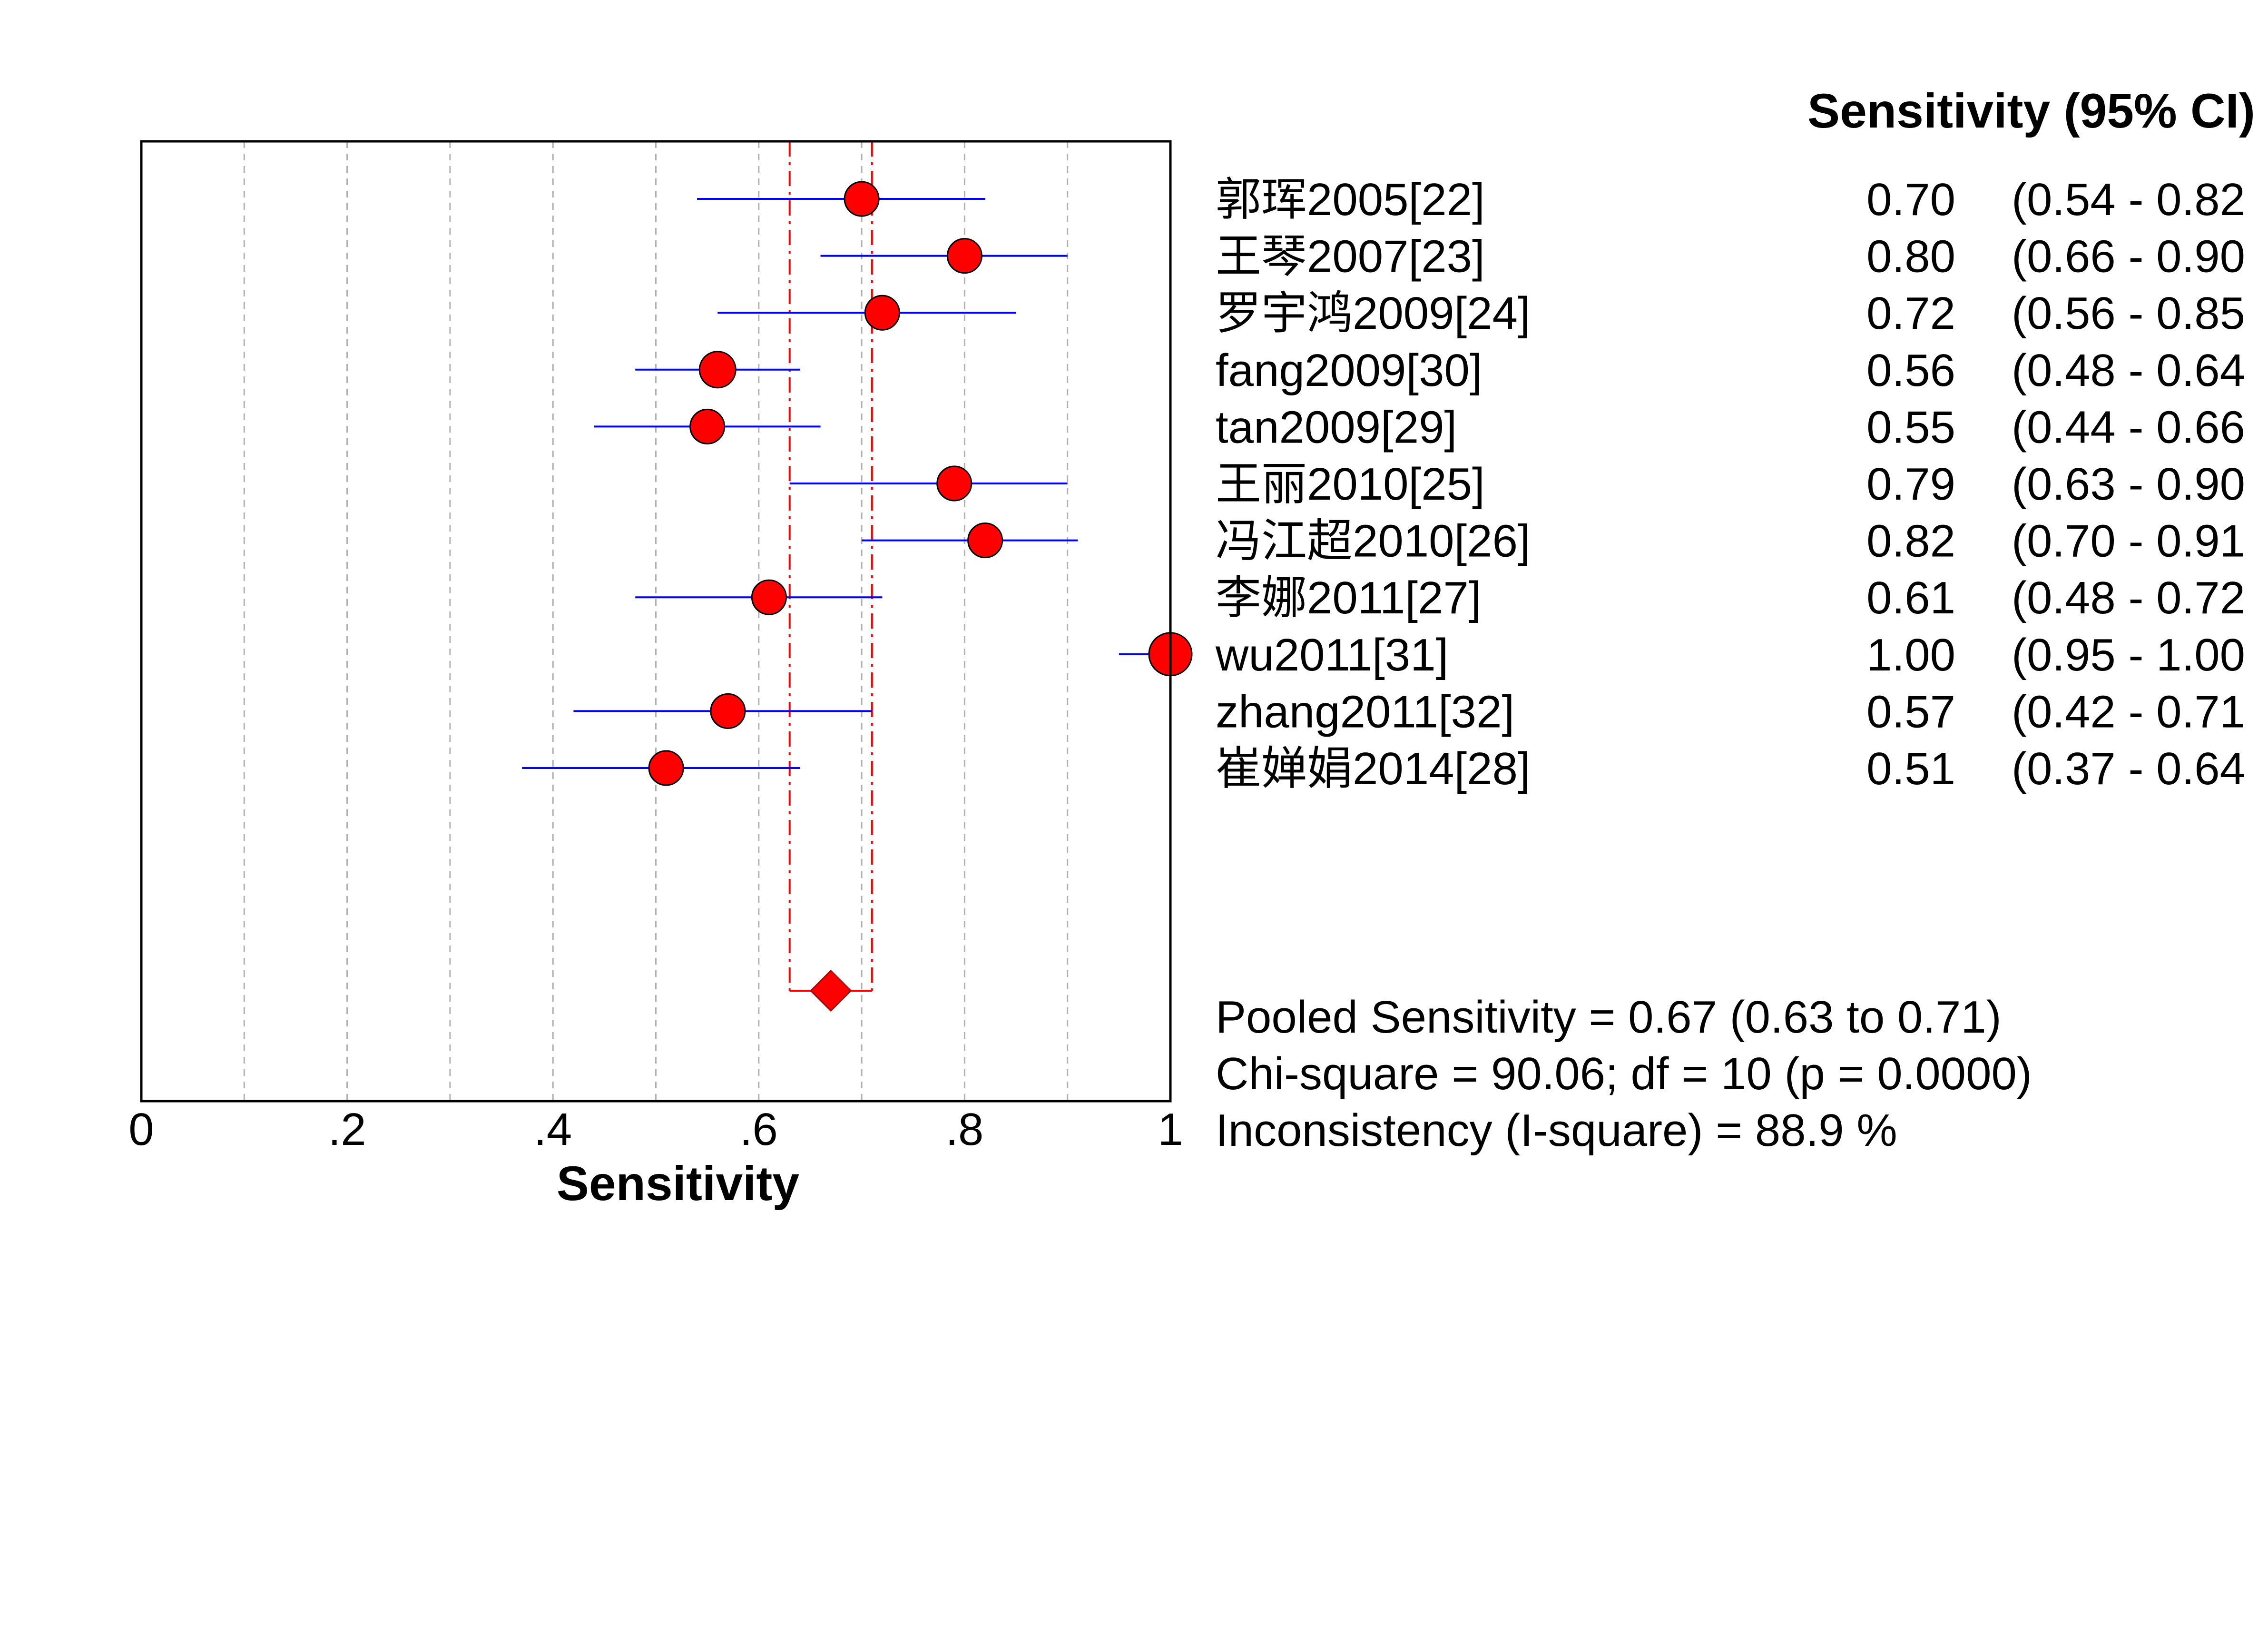 The height and width of the screenshot is (1626, 2268). Describe the element at coordinates (1910, 428) in the screenshot. I see `study-value: 0.55` at that location.